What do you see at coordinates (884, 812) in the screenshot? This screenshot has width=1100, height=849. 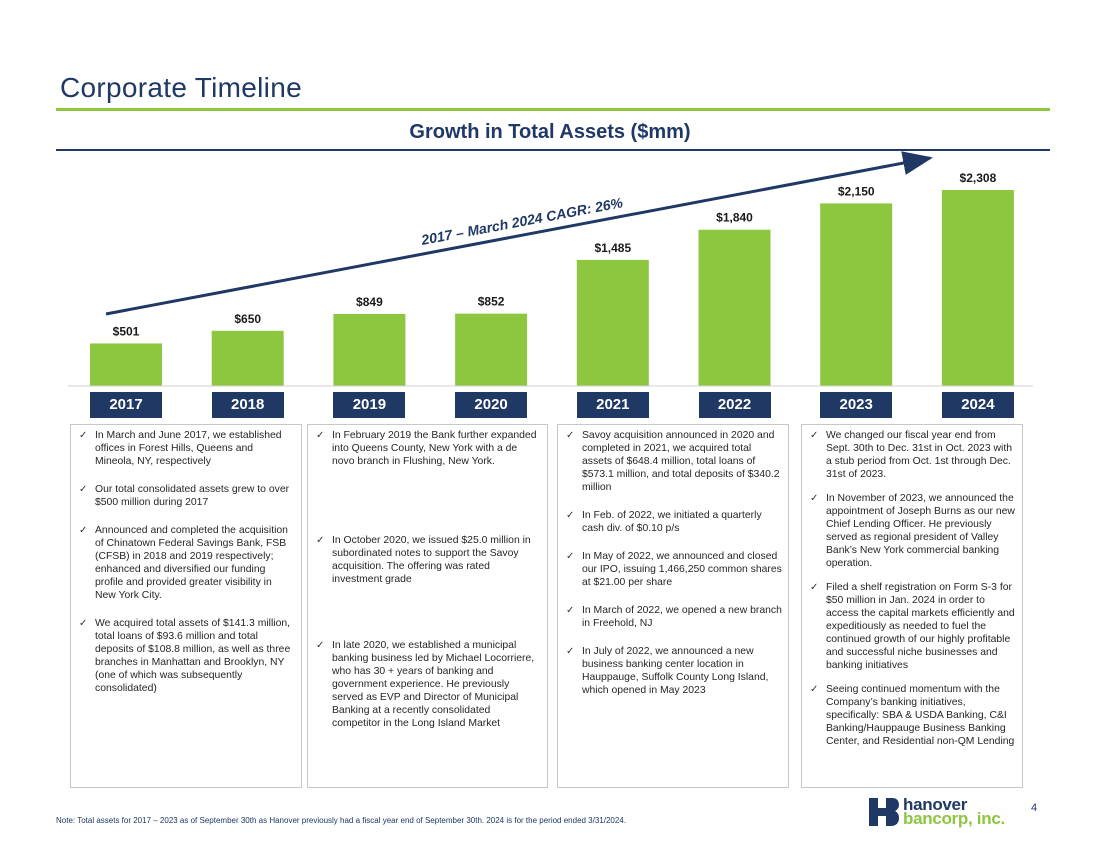 I see `hanover-logo-icon` at bounding box center [884, 812].